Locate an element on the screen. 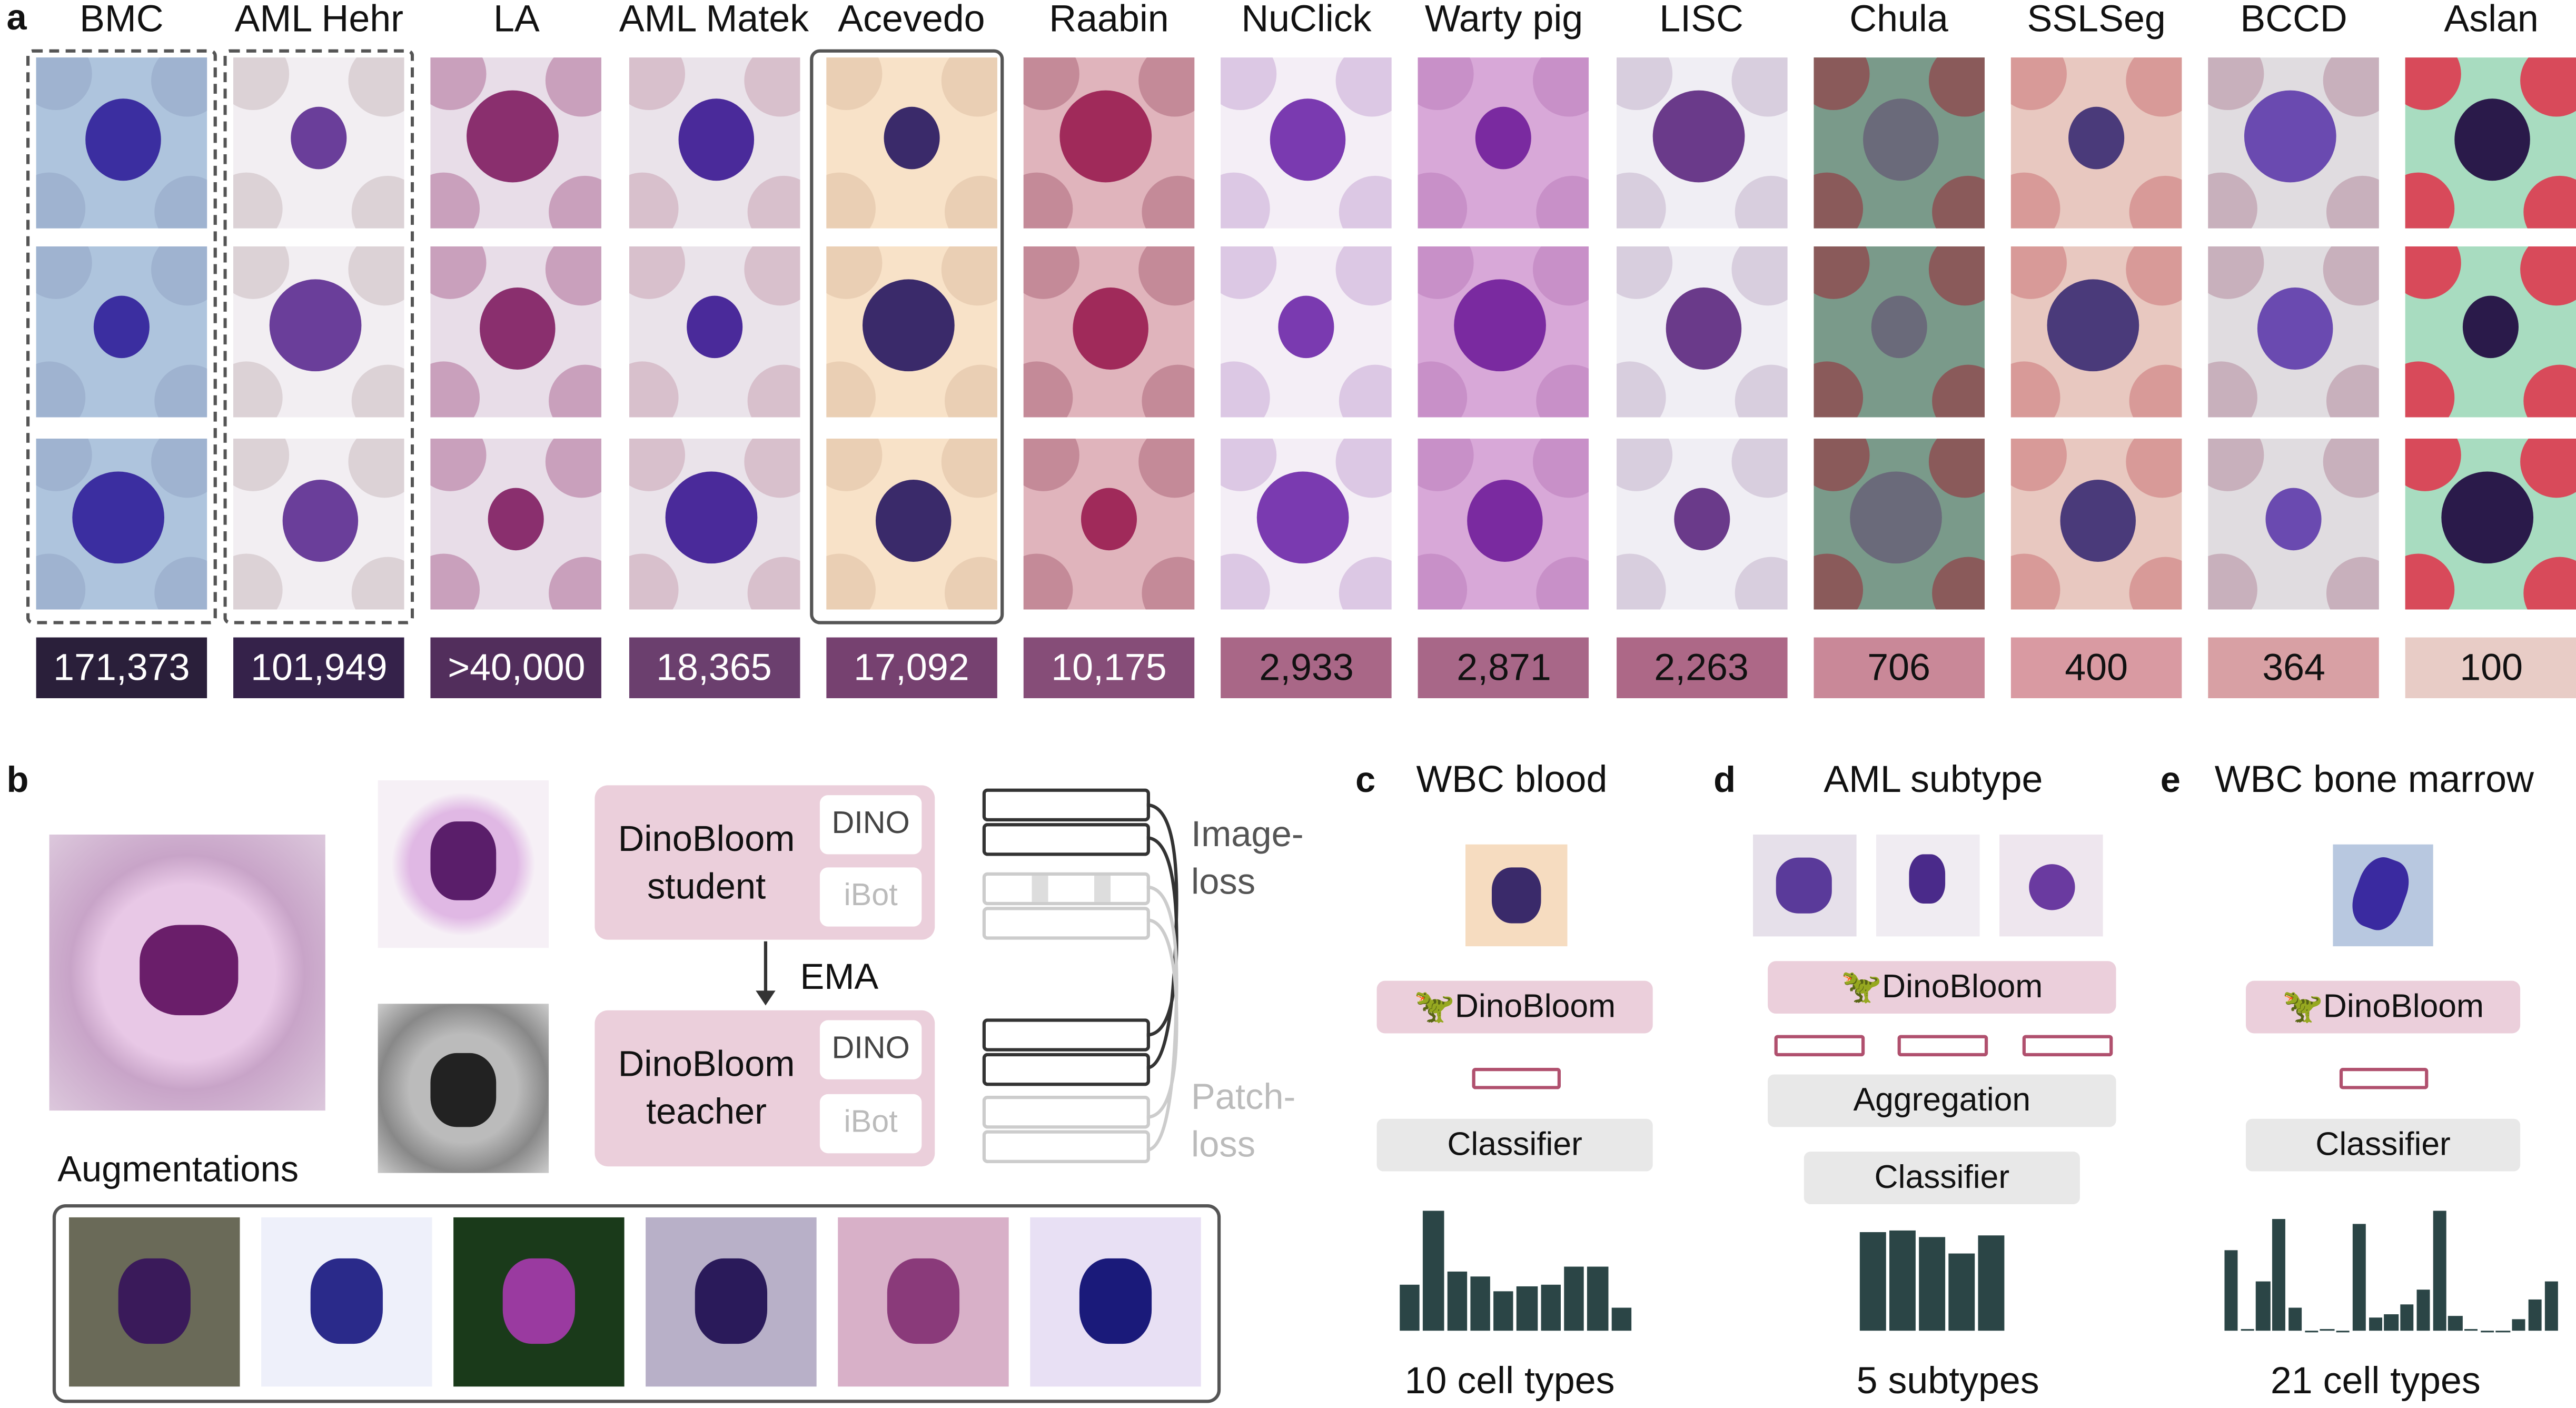 The image size is (2576, 1408). image-count: 2,933 is located at coordinates (1306, 667).